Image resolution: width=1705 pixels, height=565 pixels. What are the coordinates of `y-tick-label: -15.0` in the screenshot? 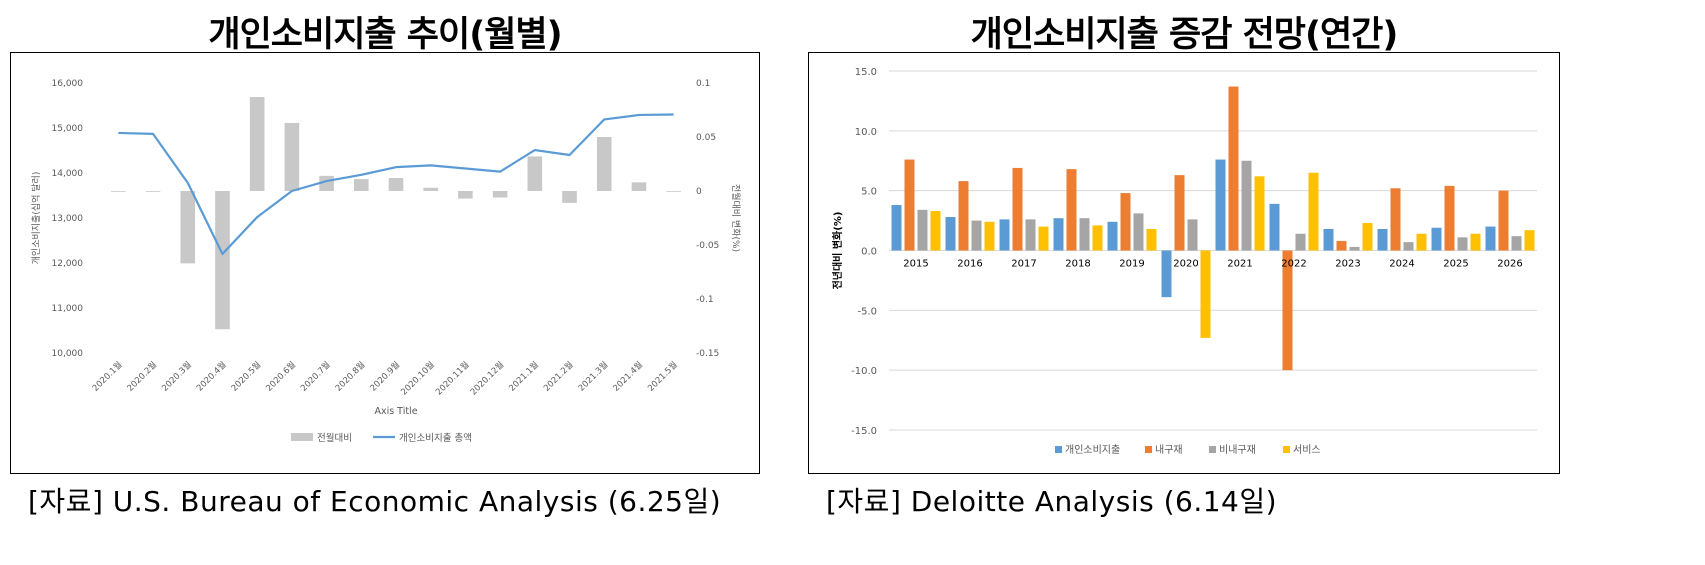 It's located at (864, 431).